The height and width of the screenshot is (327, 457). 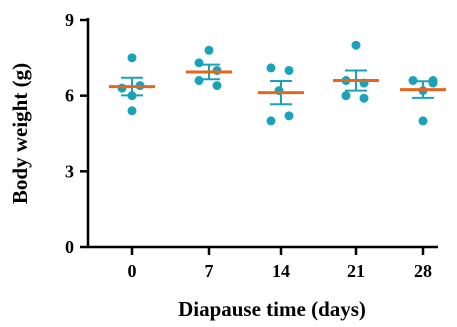 I want to click on x-tick-label: 7, so click(x=209, y=271).